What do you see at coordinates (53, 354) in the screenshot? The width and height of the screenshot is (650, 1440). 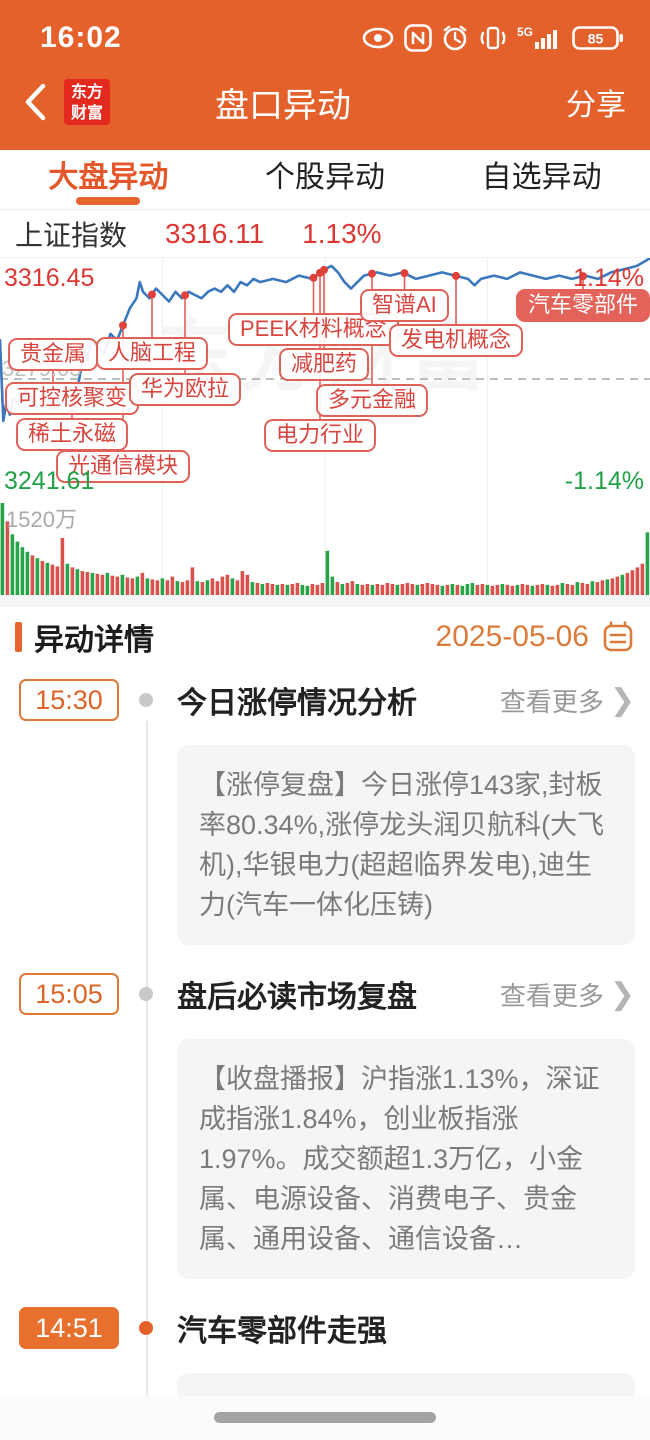 I see `event-label-1: 贵金属` at bounding box center [53, 354].